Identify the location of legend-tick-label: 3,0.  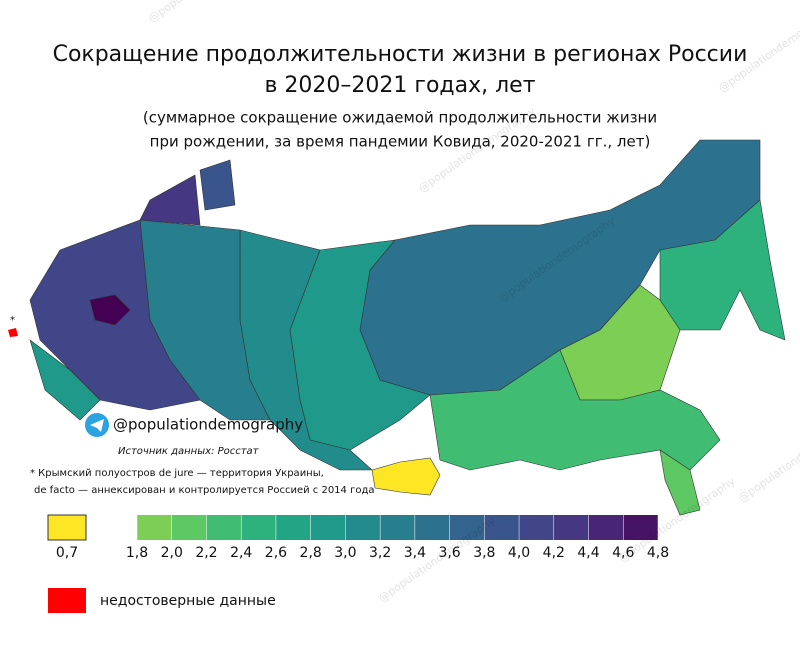
(345, 553).